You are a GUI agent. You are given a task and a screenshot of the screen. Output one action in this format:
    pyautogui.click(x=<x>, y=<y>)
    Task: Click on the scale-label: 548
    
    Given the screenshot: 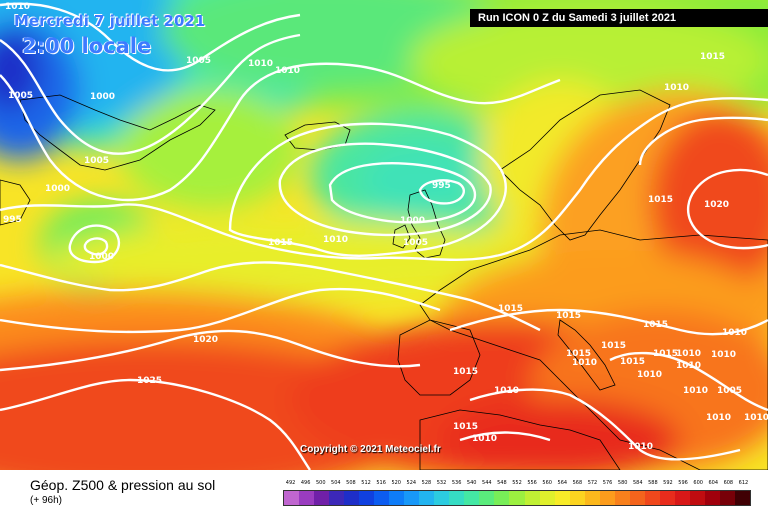 What is the action you would take?
    pyautogui.click(x=502, y=483)
    